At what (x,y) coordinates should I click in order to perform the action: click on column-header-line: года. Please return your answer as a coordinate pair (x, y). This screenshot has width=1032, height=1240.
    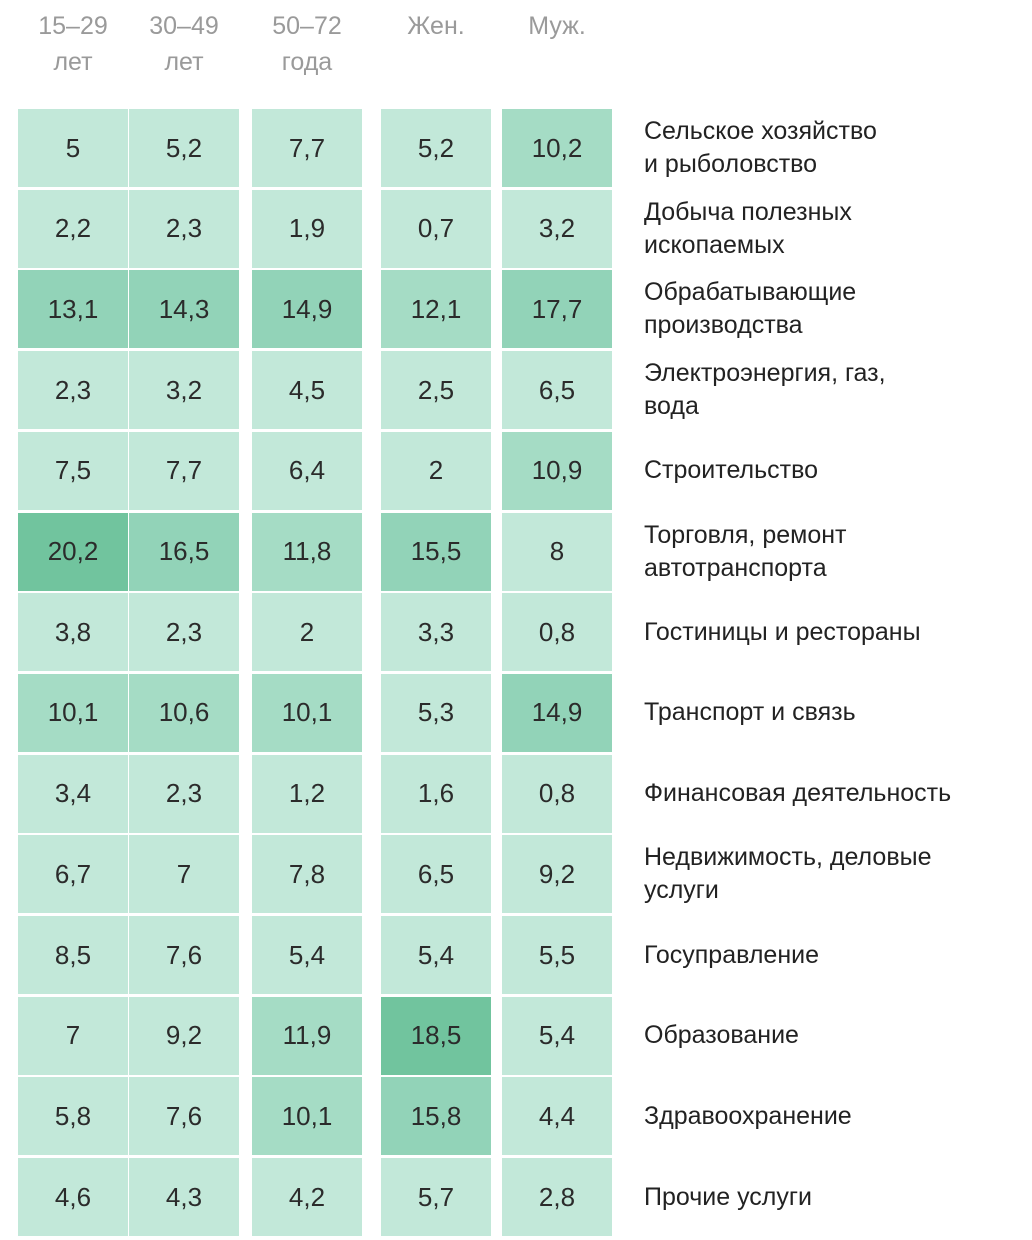
    Looking at the image, I should click on (307, 62).